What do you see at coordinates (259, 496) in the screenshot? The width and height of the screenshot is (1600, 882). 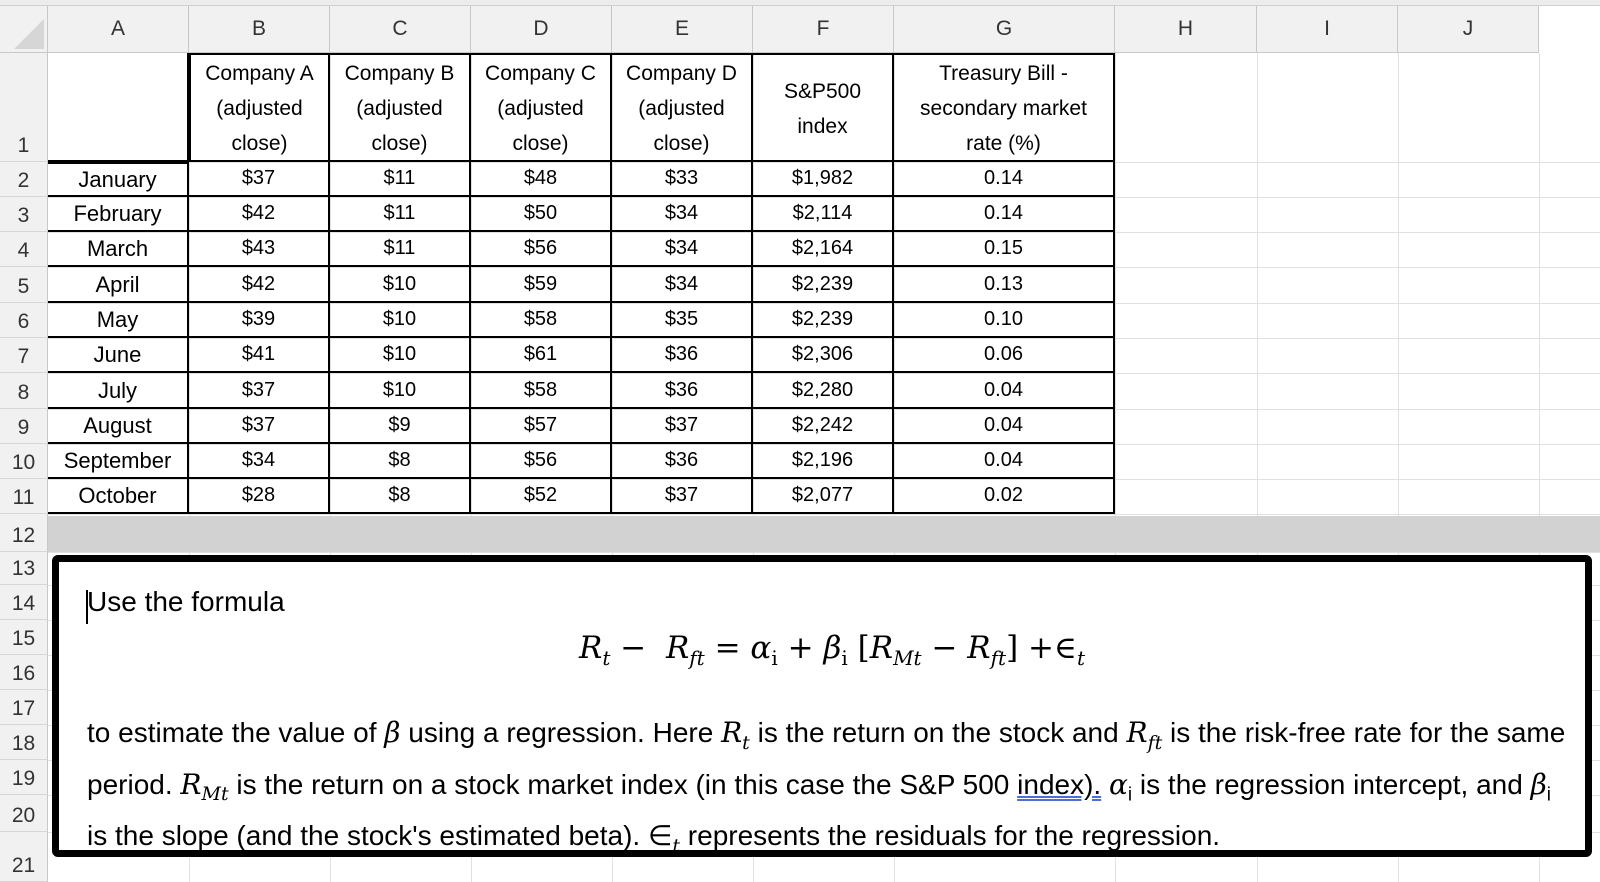 I see `table-cell: $28` at bounding box center [259, 496].